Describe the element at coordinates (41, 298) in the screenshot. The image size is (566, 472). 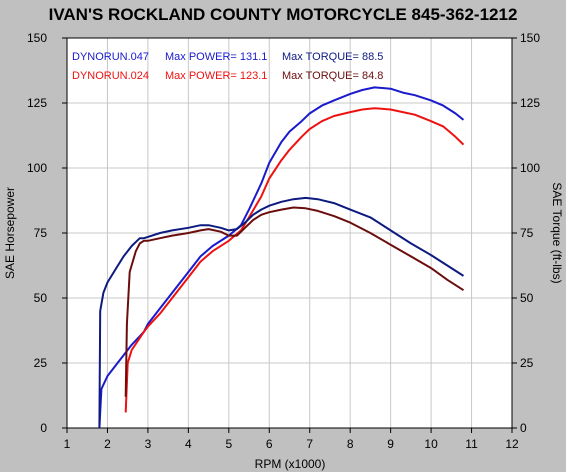
I see `y-left-tick-label: 50` at that location.